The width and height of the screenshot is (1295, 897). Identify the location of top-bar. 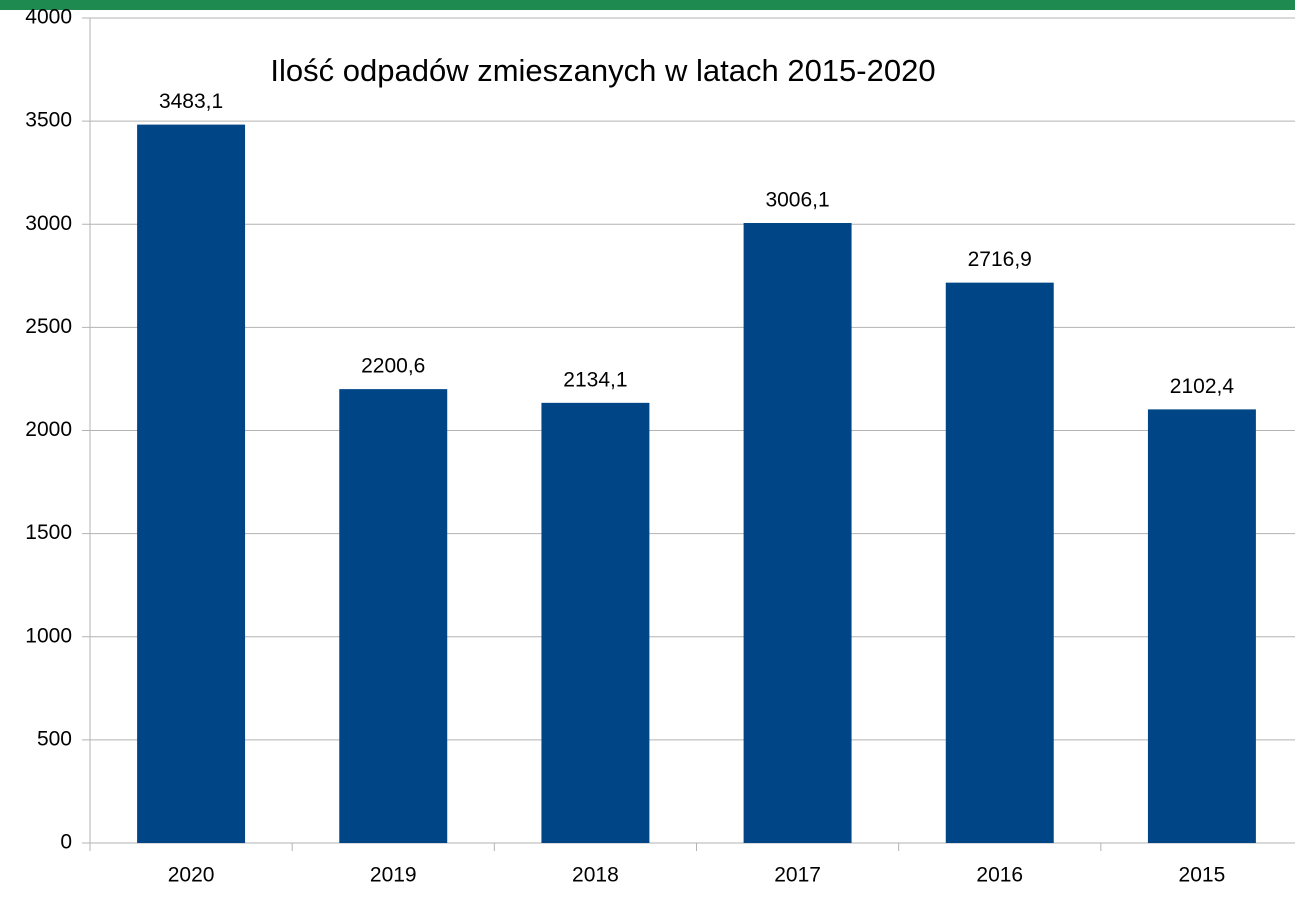
(647, 5).